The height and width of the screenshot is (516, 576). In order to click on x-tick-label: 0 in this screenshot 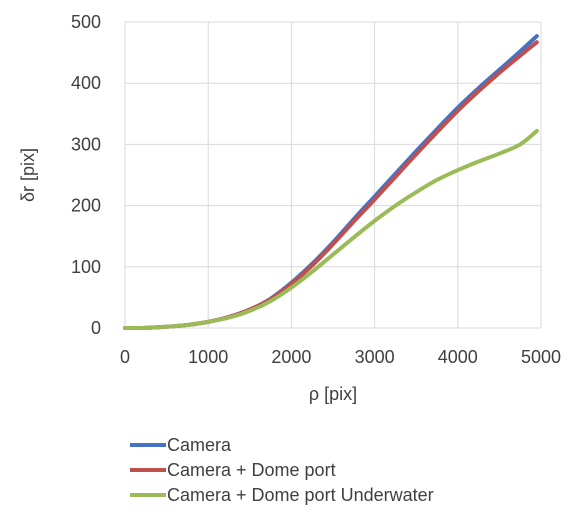, I will do `click(125, 357)`.